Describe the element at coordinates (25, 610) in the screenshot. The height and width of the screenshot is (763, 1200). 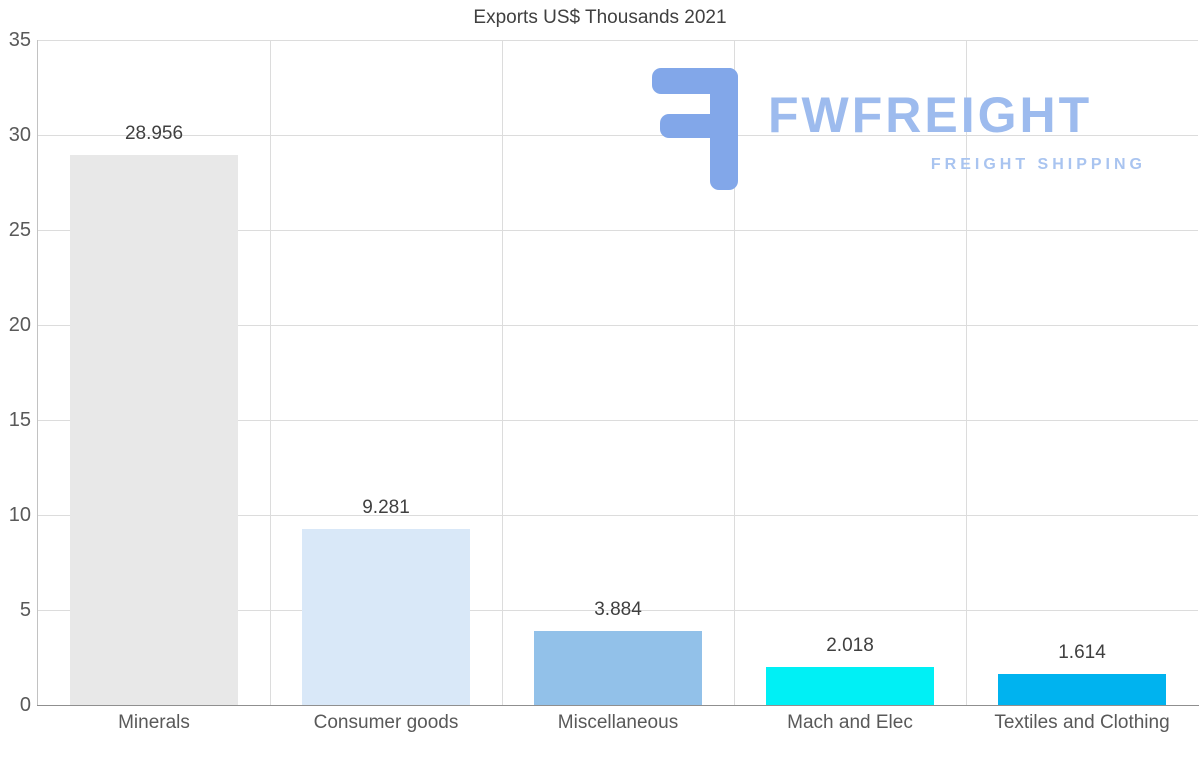
I see `y-axis-tick-label: 5` at that location.